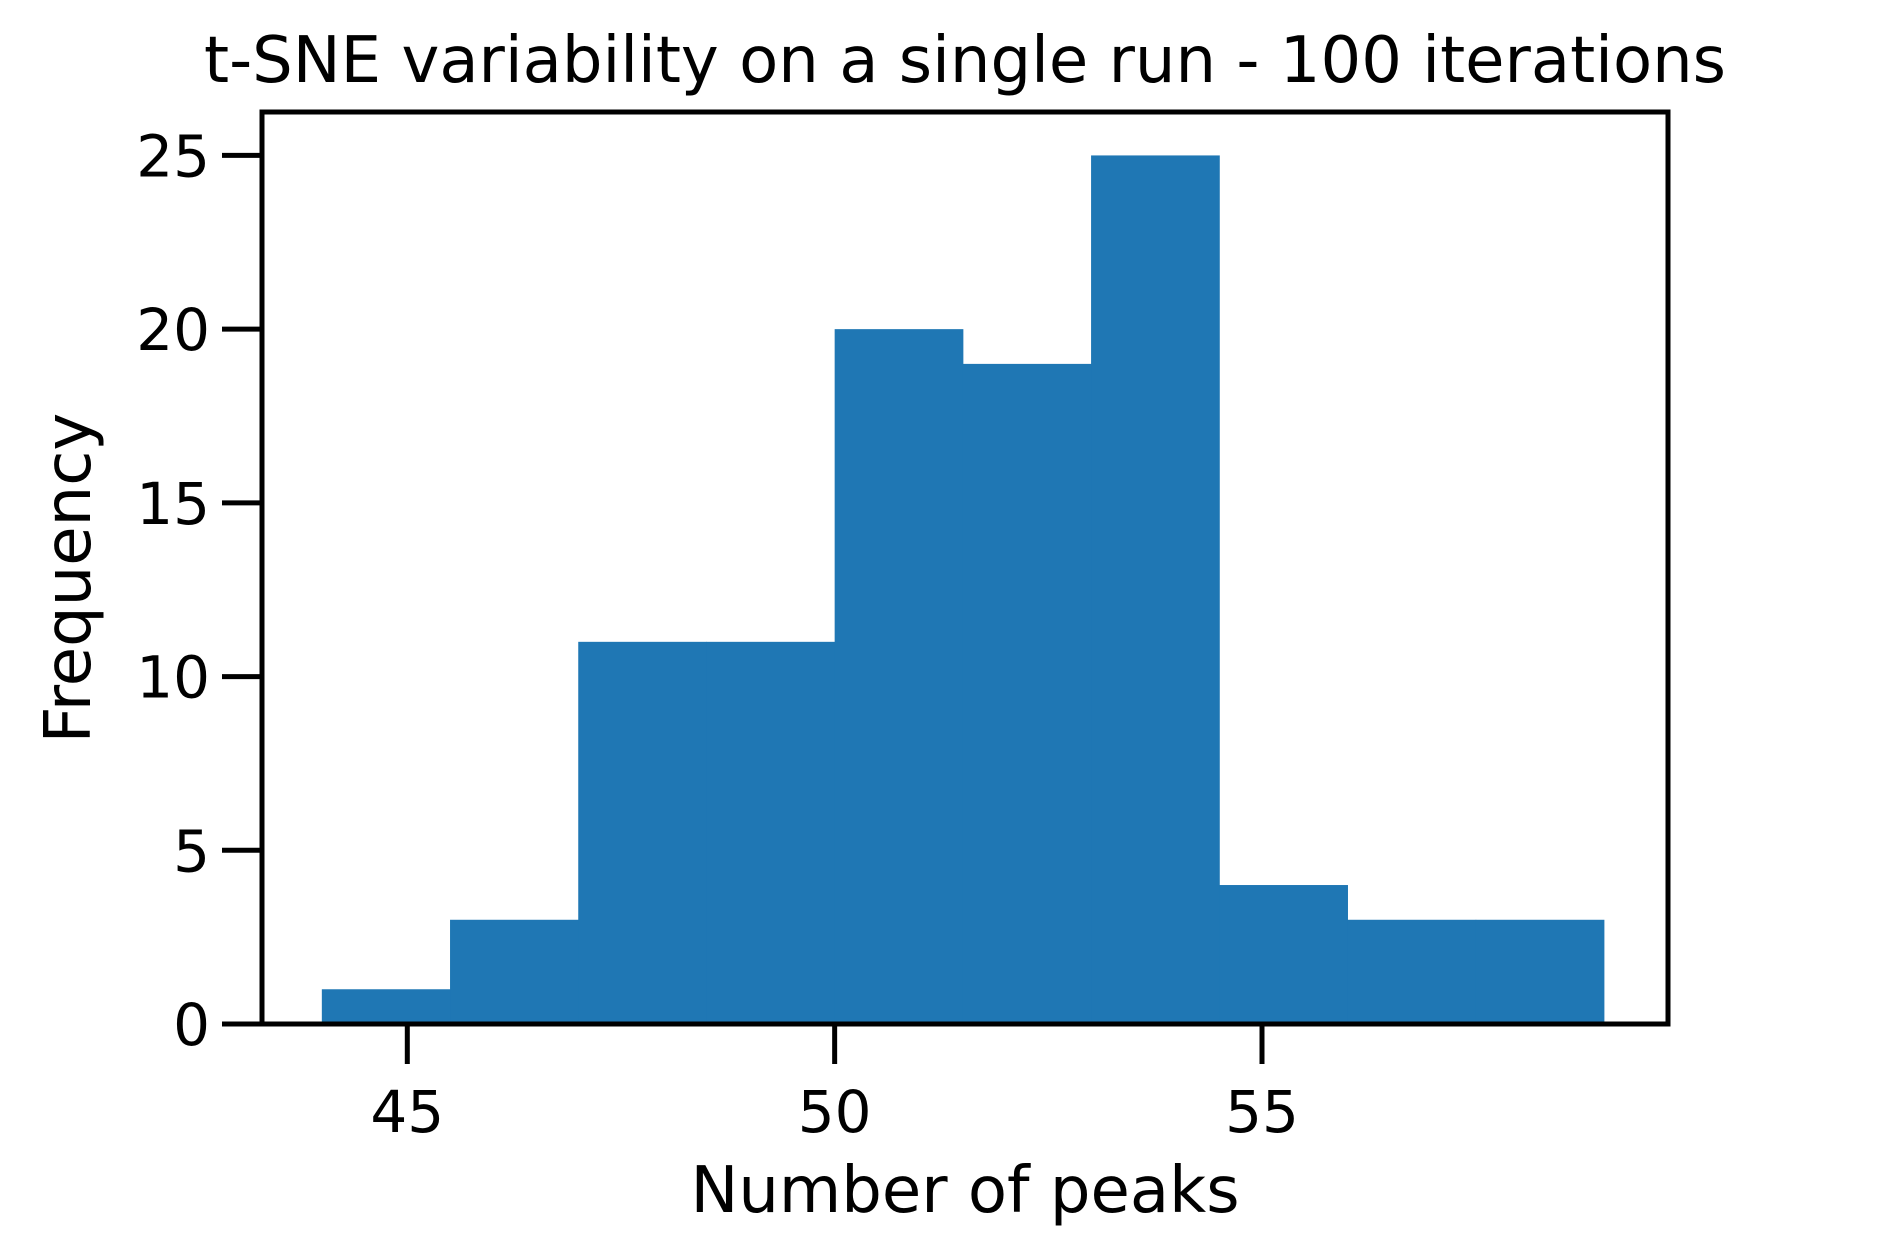 This screenshot has height=1256, width=1878. I want to click on y-tick-label: 10, so click(173, 678).